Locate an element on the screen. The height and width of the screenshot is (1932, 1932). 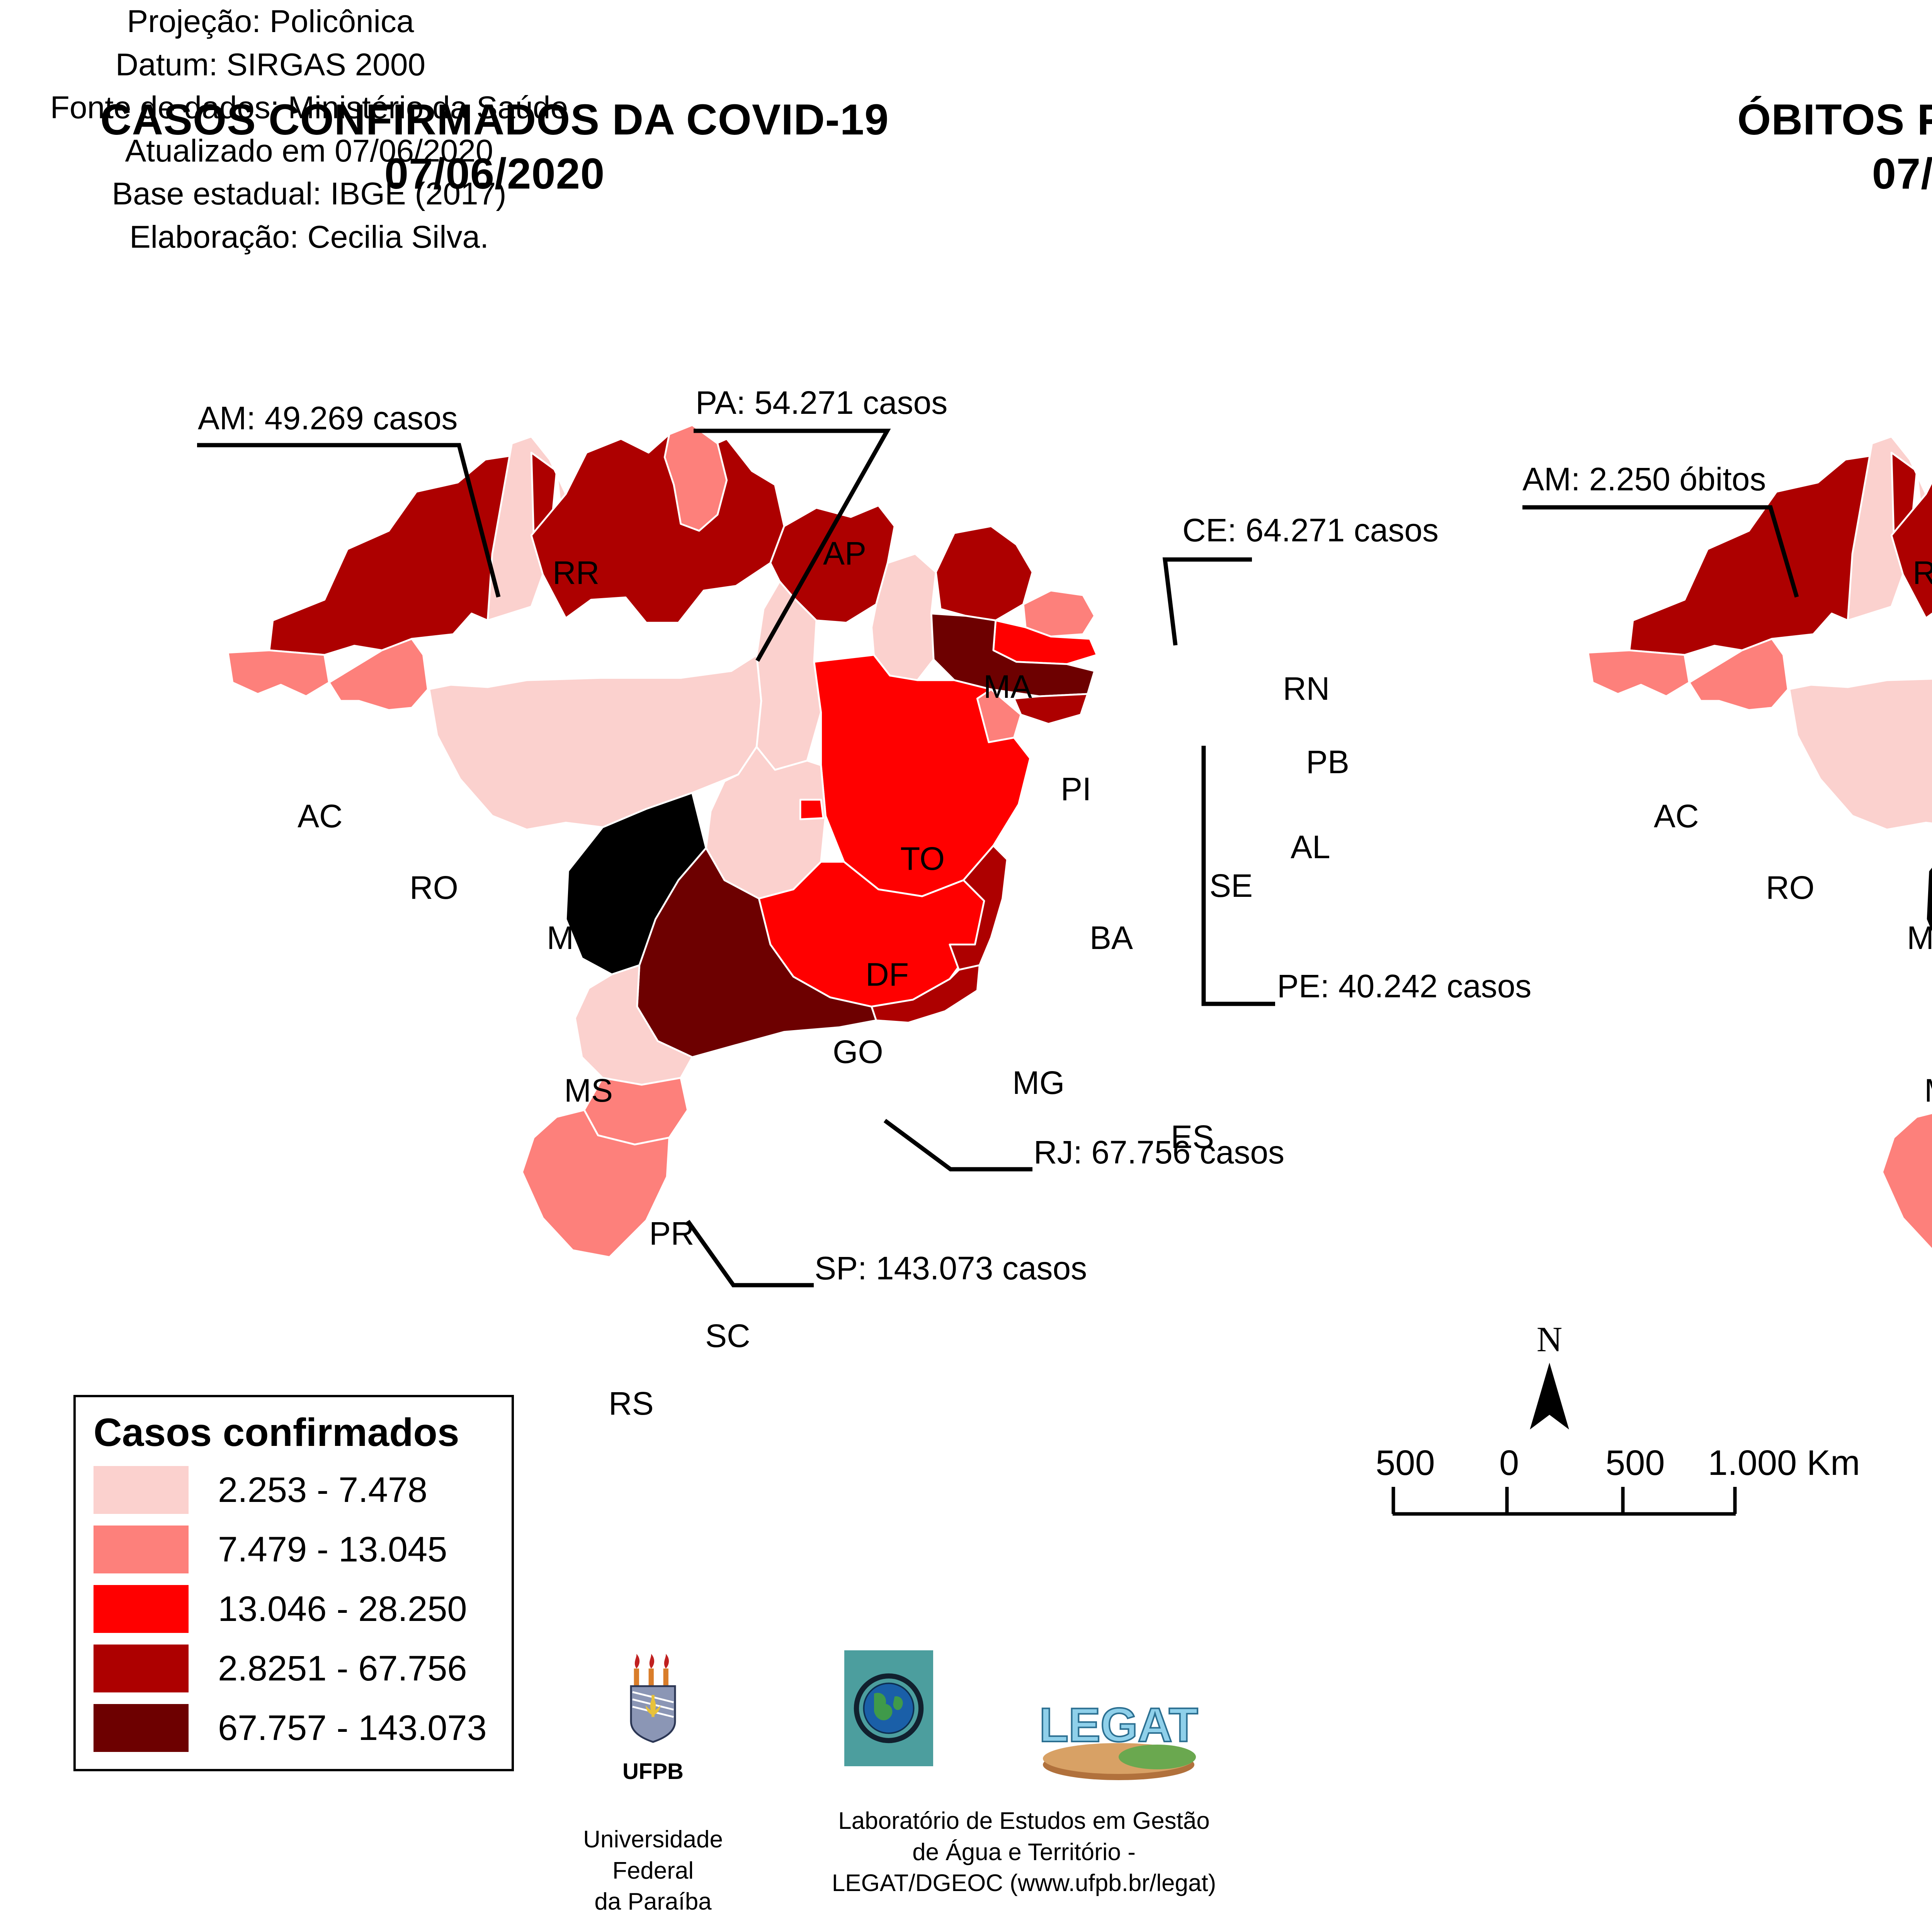
state-CE is located at coordinates (985, 574).